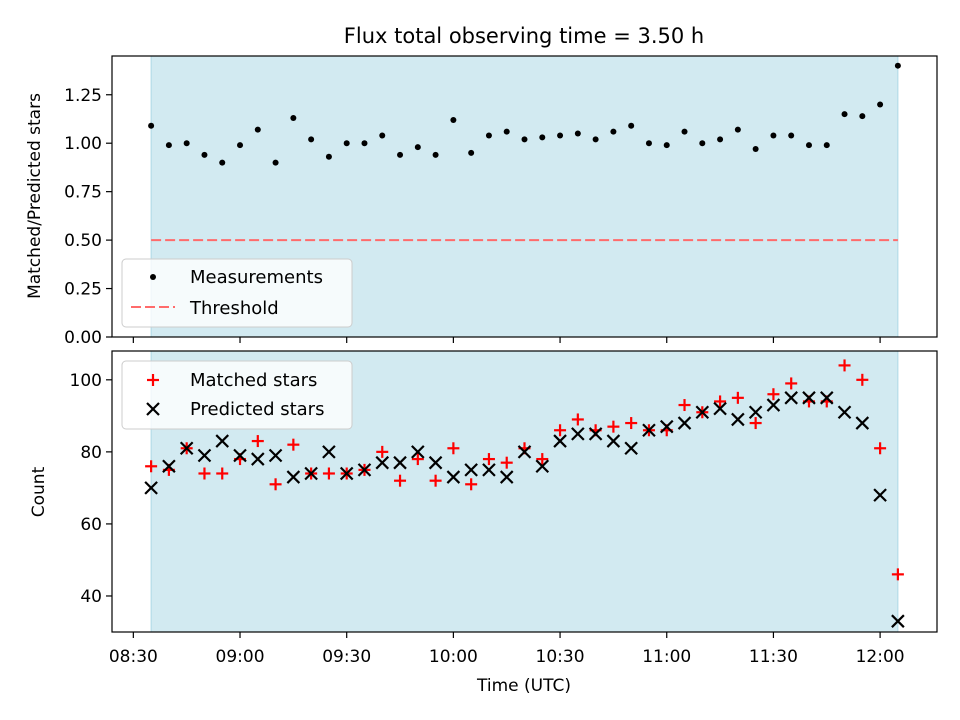 The image size is (960, 720). Describe the element at coordinates (234, 308) in the screenshot. I see `legend-threshold-label: Threshold` at that location.